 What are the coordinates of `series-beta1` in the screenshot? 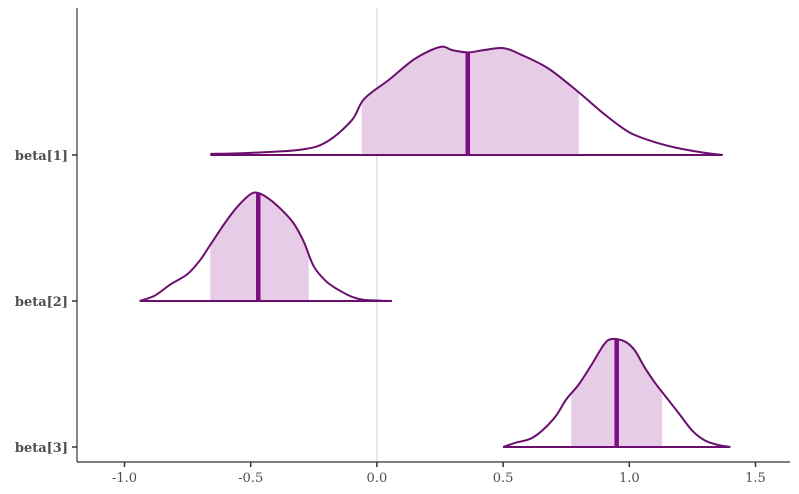 It's located at (466, 100).